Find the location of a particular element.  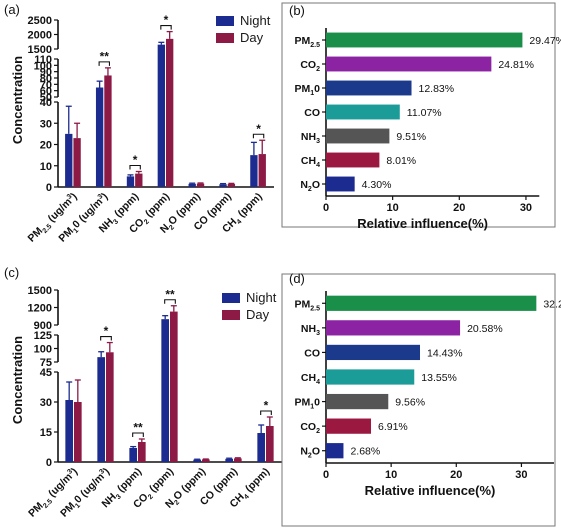

bar-value-label: 8.01% is located at coordinates (401, 161).